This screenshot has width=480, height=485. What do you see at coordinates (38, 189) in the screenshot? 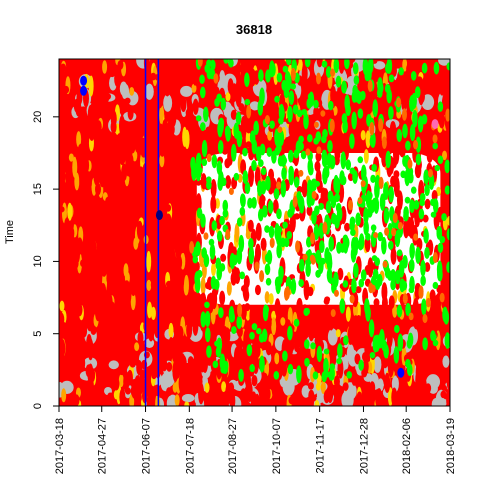
I see `y-tick-label: 15` at bounding box center [38, 189].